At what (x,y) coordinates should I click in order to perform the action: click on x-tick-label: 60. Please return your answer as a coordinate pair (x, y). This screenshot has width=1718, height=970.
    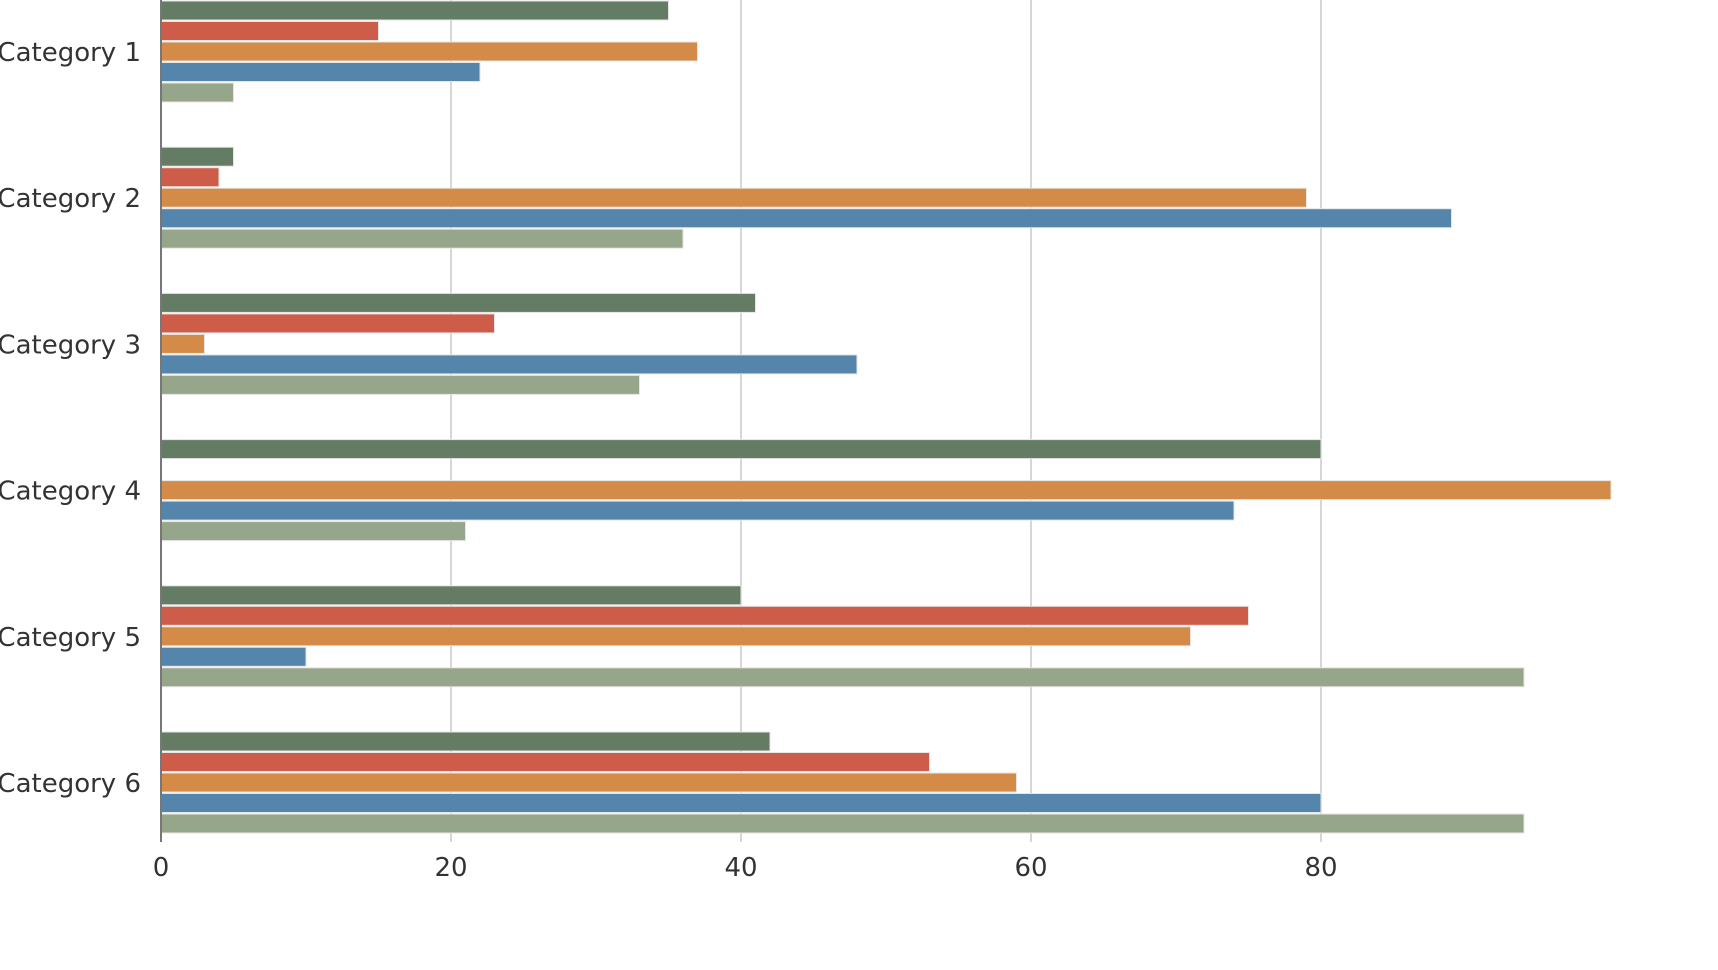
    Looking at the image, I should click on (1030, 868).